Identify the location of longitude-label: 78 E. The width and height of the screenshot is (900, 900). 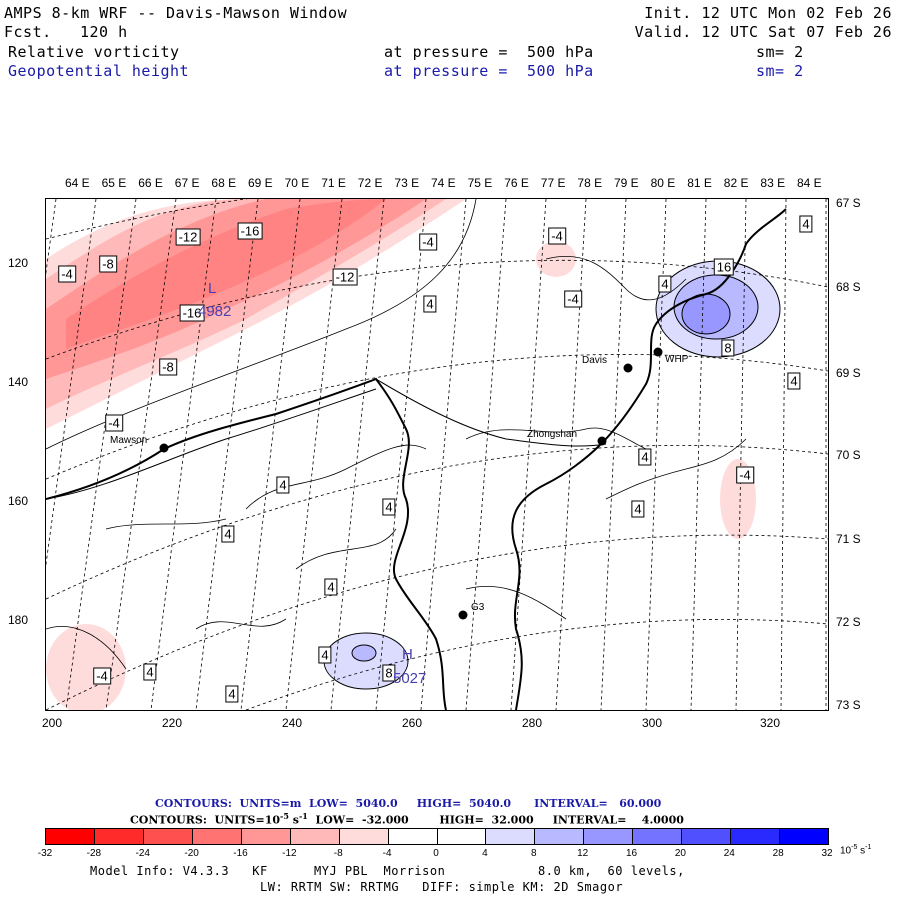
(590, 183).